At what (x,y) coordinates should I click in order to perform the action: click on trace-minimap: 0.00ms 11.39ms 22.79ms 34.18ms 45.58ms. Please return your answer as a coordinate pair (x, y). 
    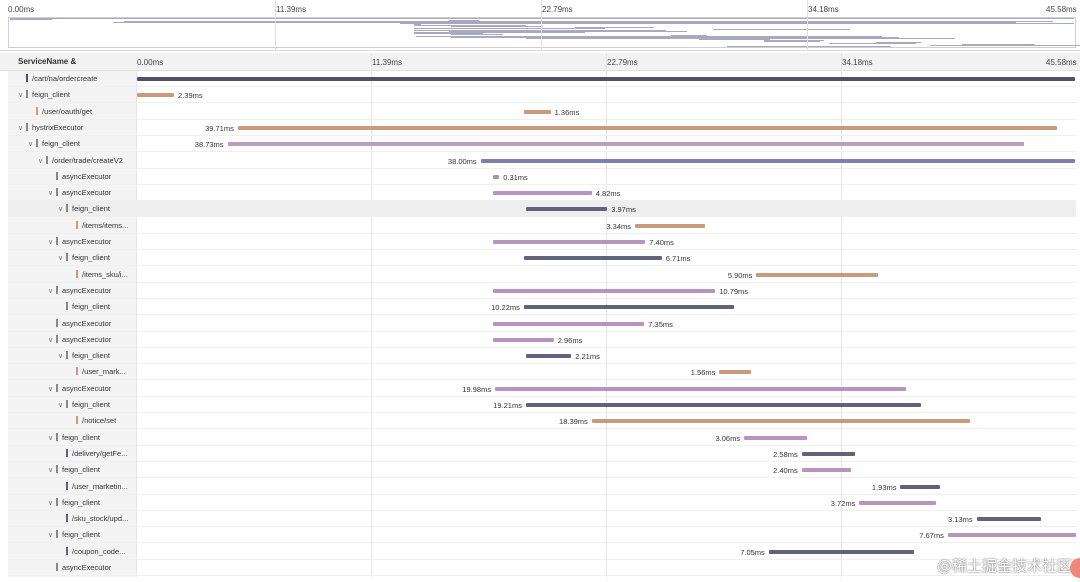
    Looking at the image, I should click on (540, 25).